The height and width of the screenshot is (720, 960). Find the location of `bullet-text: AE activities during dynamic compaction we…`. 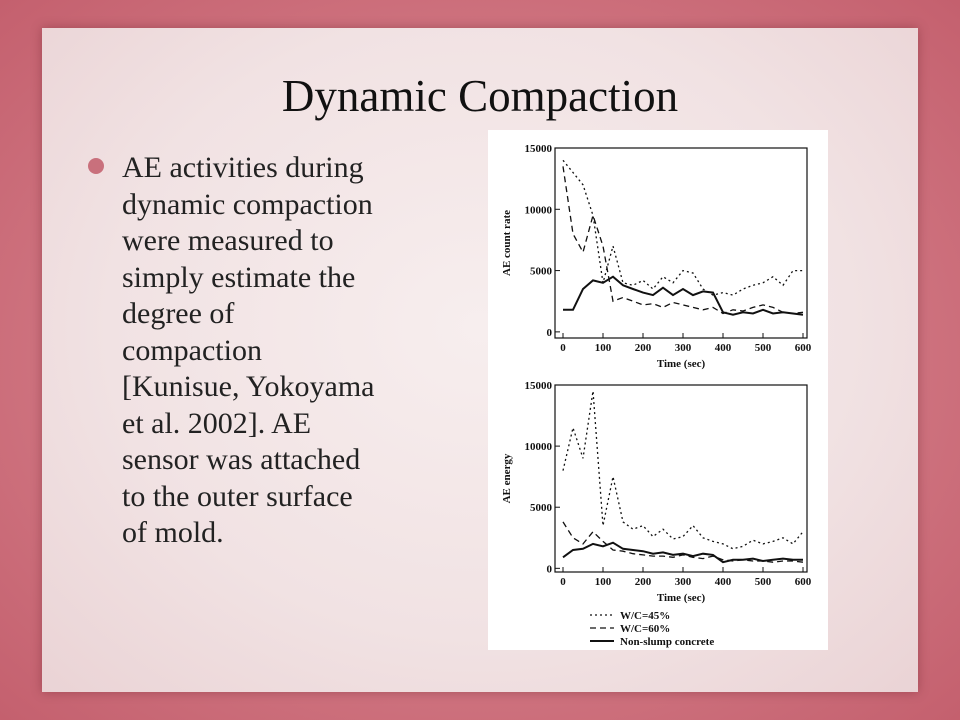

bullet-text: AE activities during dynamic compaction we… is located at coordinates (248, 351).